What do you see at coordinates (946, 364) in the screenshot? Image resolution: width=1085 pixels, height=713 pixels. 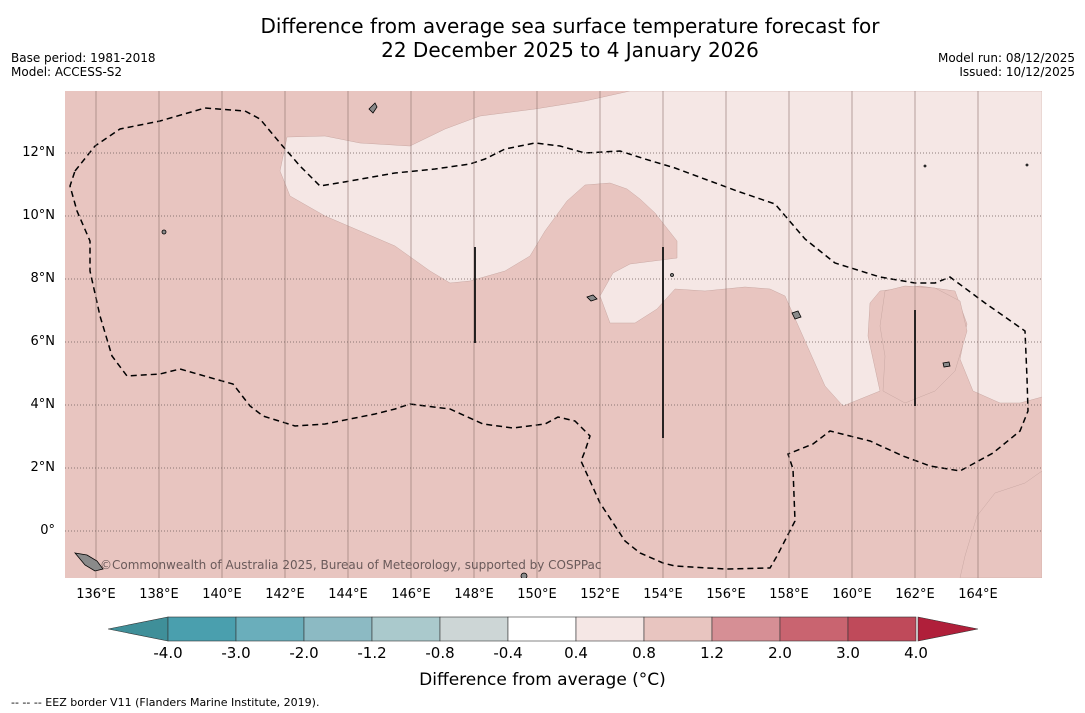 I see `island-kosrae` at bounding box center [946, 364].